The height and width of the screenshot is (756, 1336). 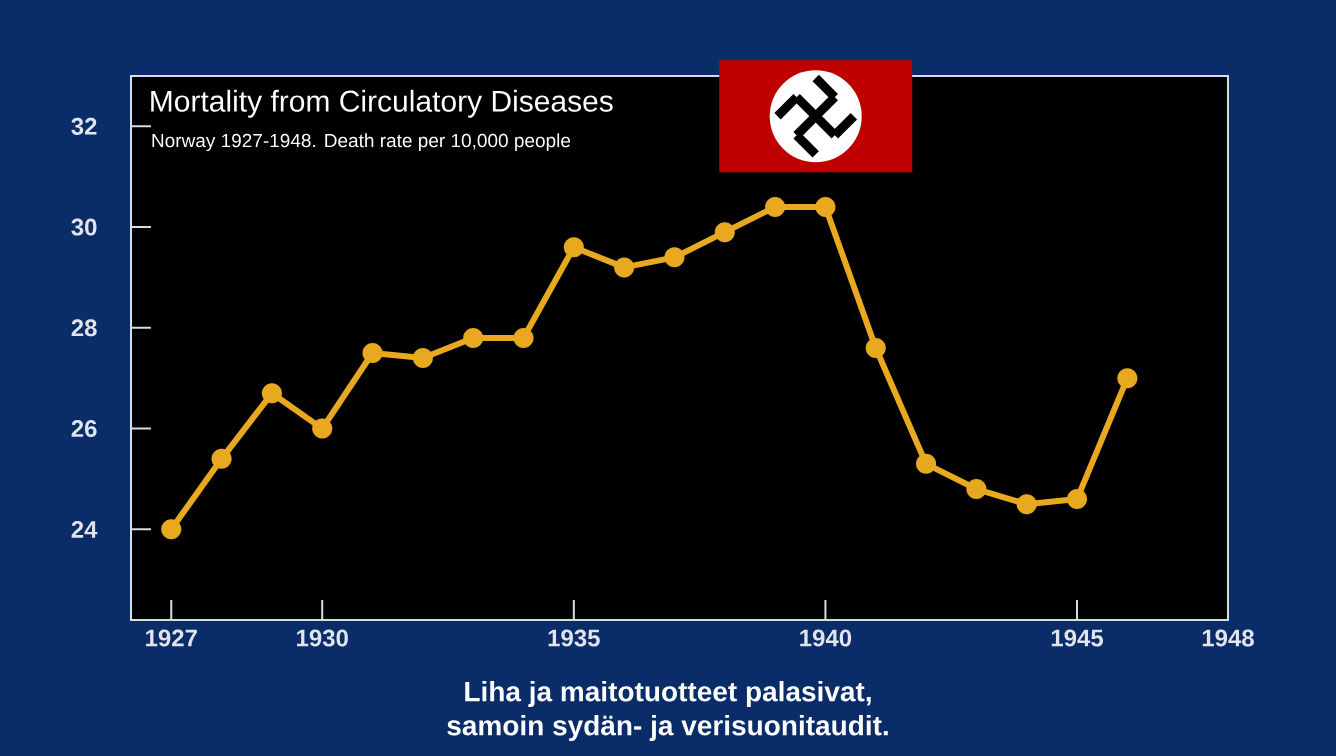 What do you see at coordinates (574, 638) in the screenshot?
I see `x-tick-label: 1935` at bounding box center [574, 638].